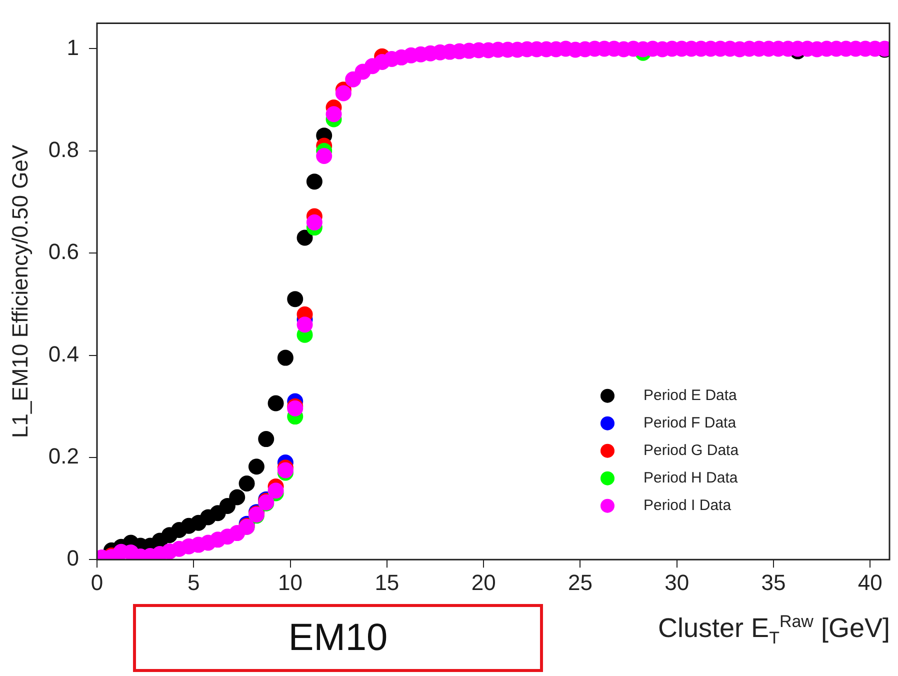  I want to click on x-tick-label: 5, so click(194, 582).